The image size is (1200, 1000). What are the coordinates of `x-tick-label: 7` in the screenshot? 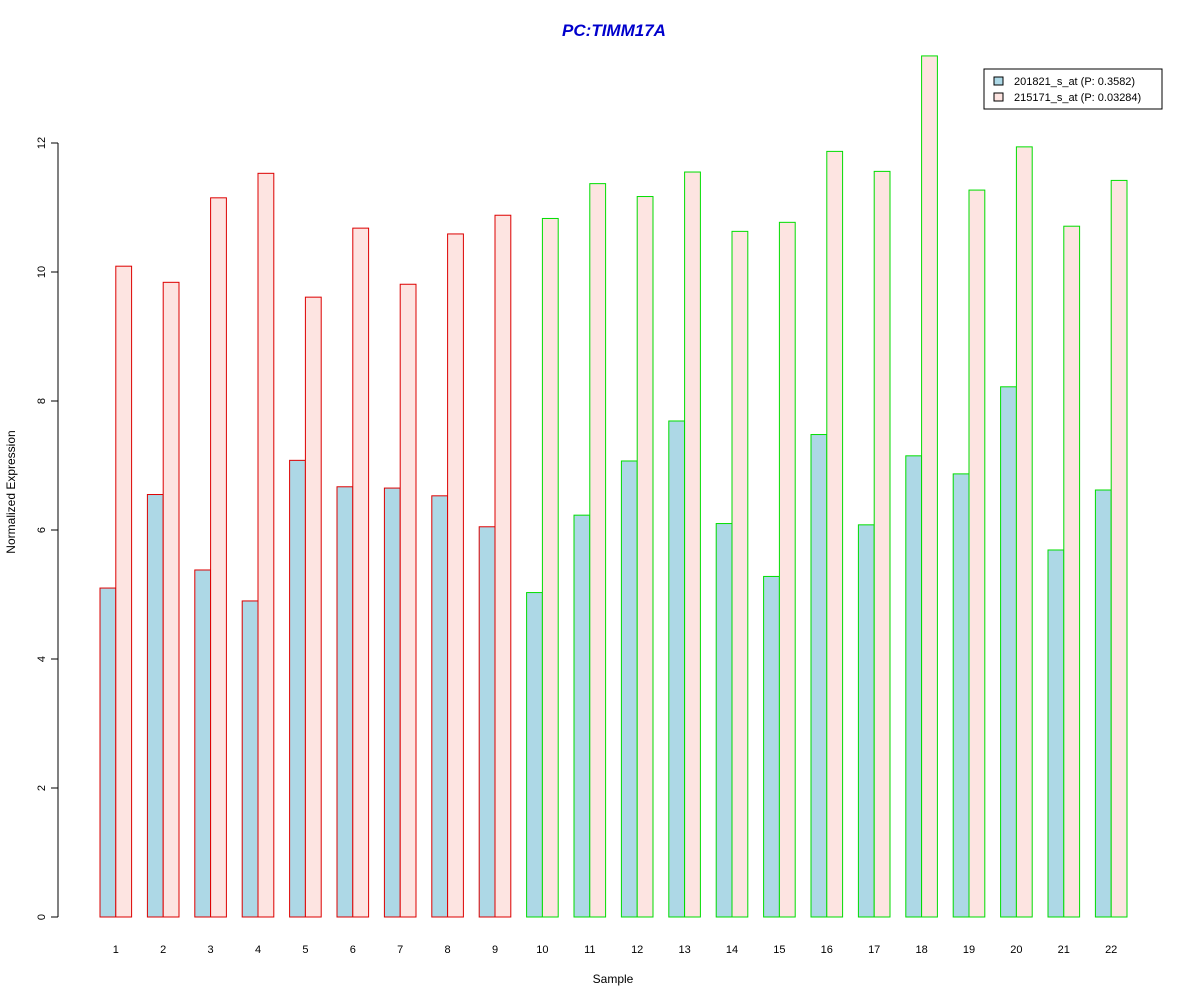 It's located at (400, 950).